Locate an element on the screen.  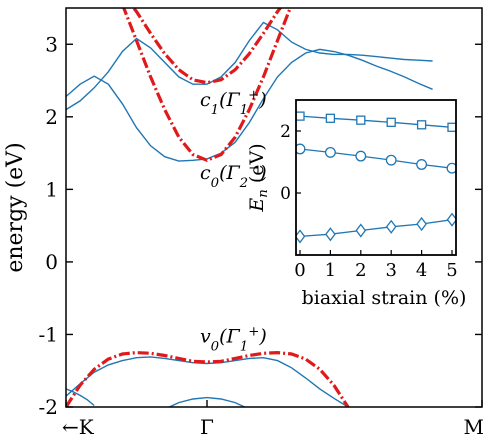
inset-x-tick-label-1: 1 is located at coordinates (330, 270).